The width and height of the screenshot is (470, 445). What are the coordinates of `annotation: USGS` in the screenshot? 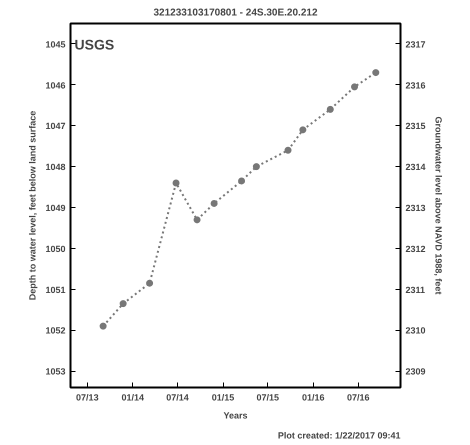 It's located at (94, 44).